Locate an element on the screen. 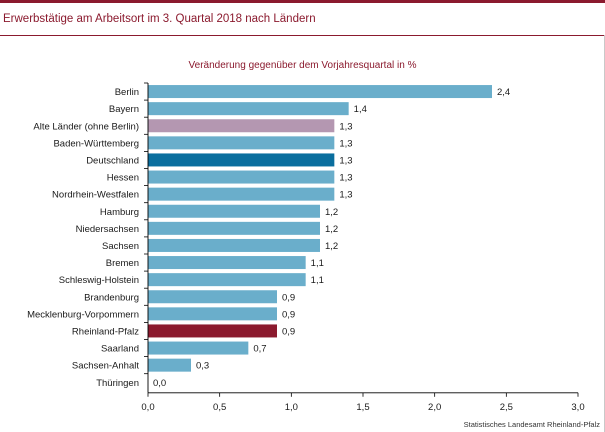 Image resolution: width=605 pixels, height=432 pixels. category-label-hessen: Hessen is located at coordinates (123, 178).